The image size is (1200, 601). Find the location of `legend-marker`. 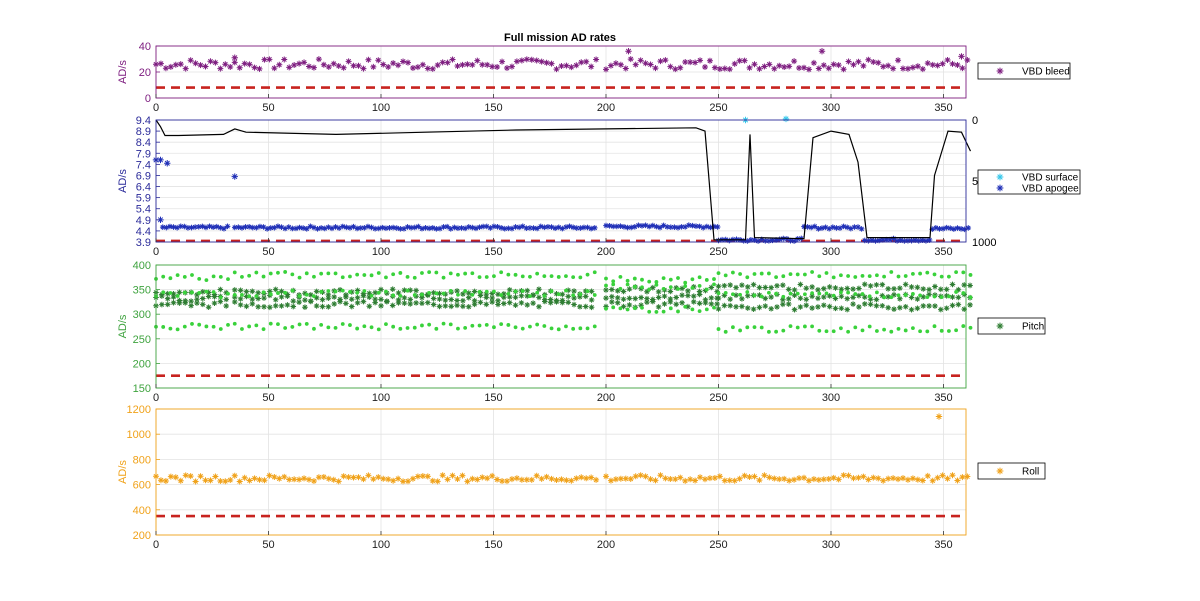

legend-marker is located at coordinates (1000, 326).